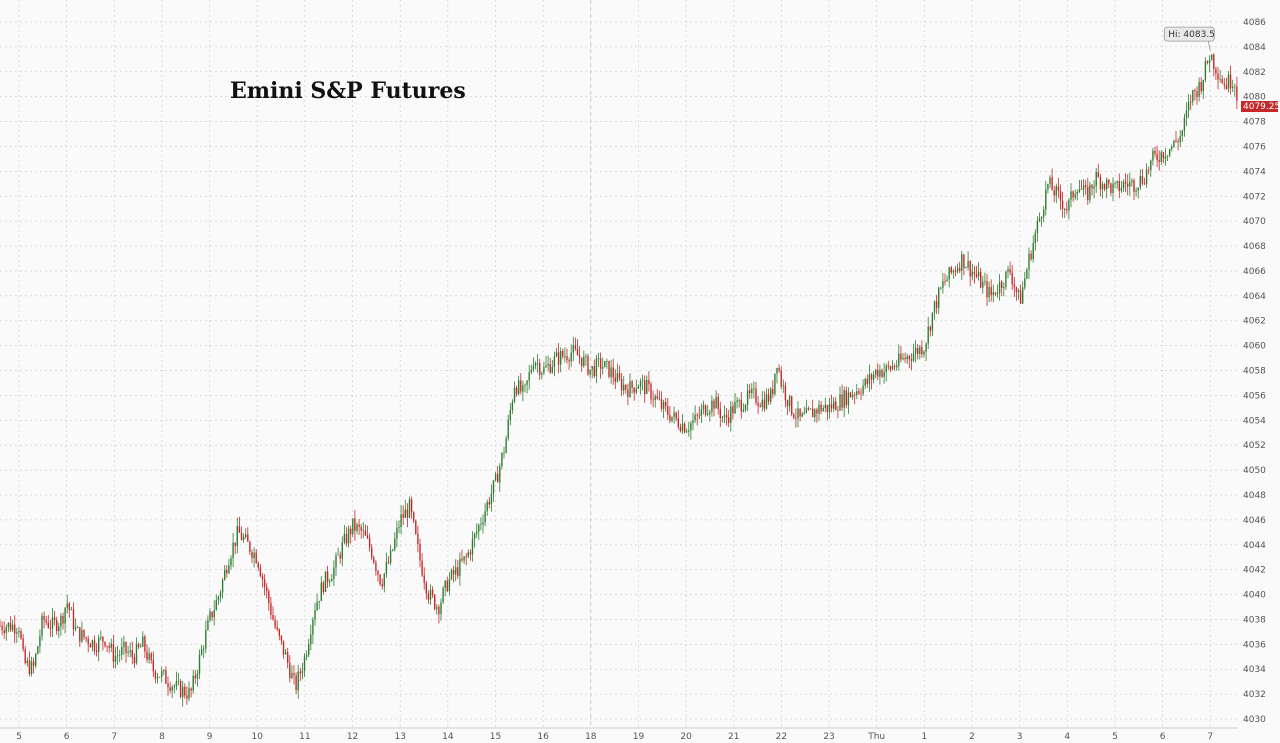 Image resolution: width=1280 pixels, height=743 pixels. Describe the element at coordinates (1259, 107) in the screenshot. I see `last-price-box` at that location.